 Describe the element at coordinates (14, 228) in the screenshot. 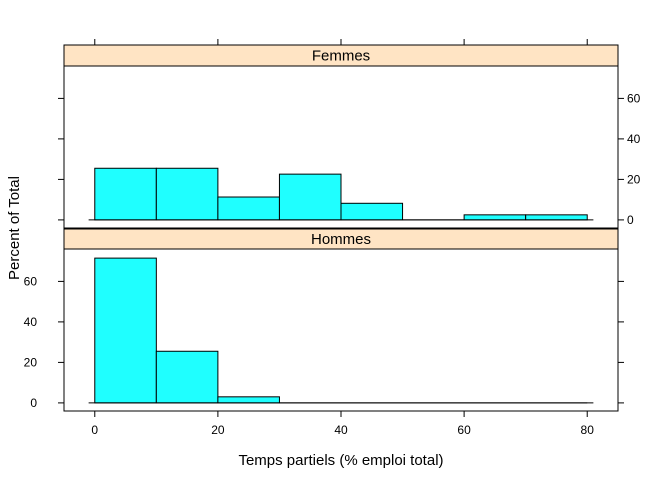

I see `y-axis-title: Percent of Total` at that location.